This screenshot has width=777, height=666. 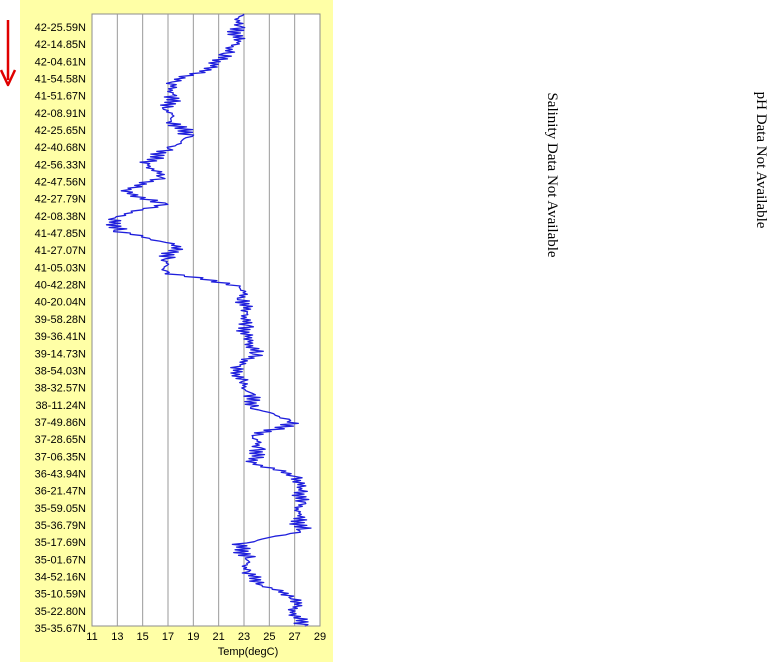 What do you see at coordinates (8, 53) in the screenshot?
I see `down-arrow-icon` at bounding box center [8, 53].